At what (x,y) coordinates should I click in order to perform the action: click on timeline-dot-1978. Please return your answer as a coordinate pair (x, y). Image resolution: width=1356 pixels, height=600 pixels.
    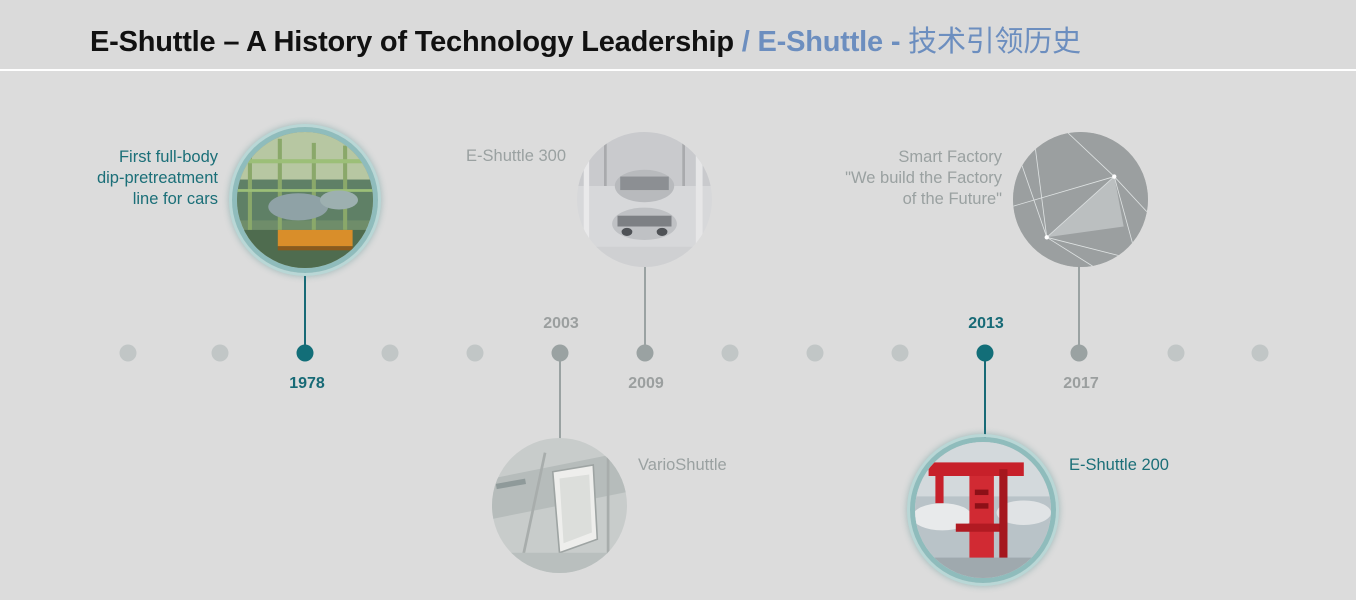
    Looking at the image, I should click on (305, 353).